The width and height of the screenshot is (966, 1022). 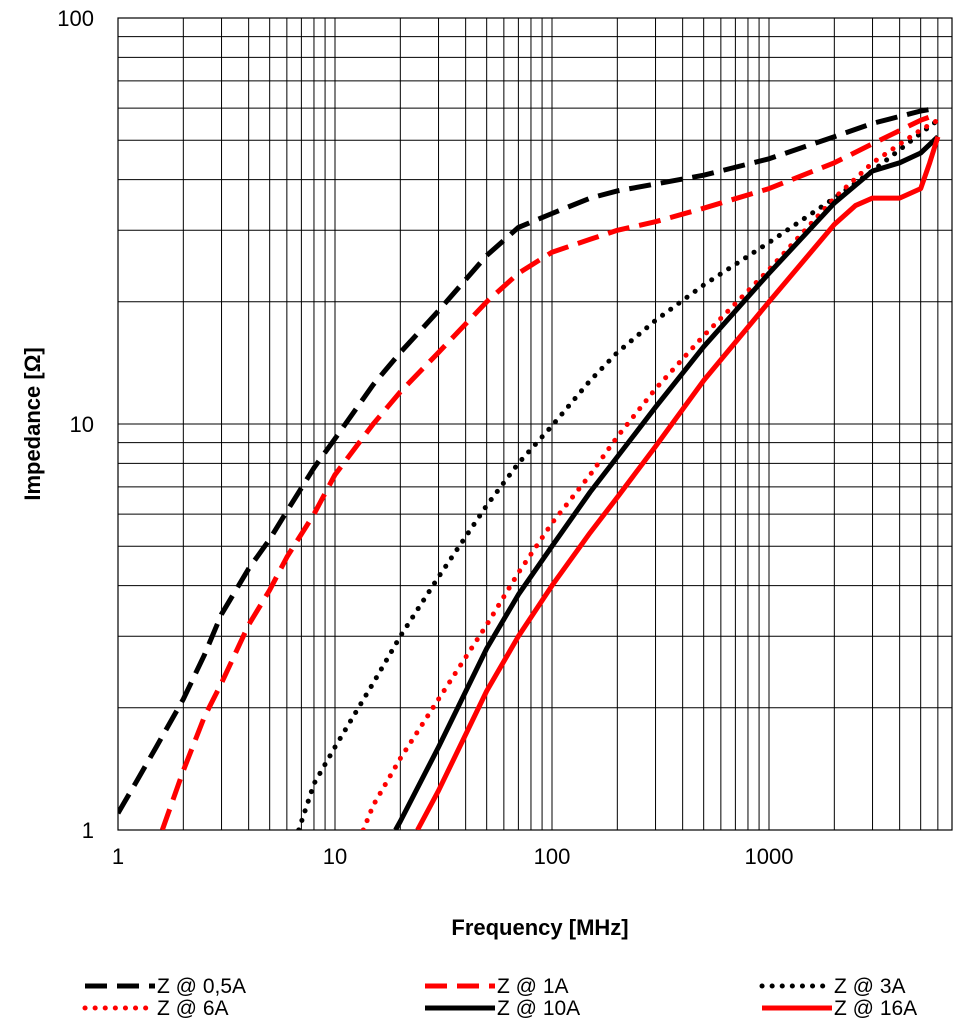 What do you see at coordinates (82, 424) in the screenshot?
I see `y-tick-label: 10` at bounding box center [82, 424].